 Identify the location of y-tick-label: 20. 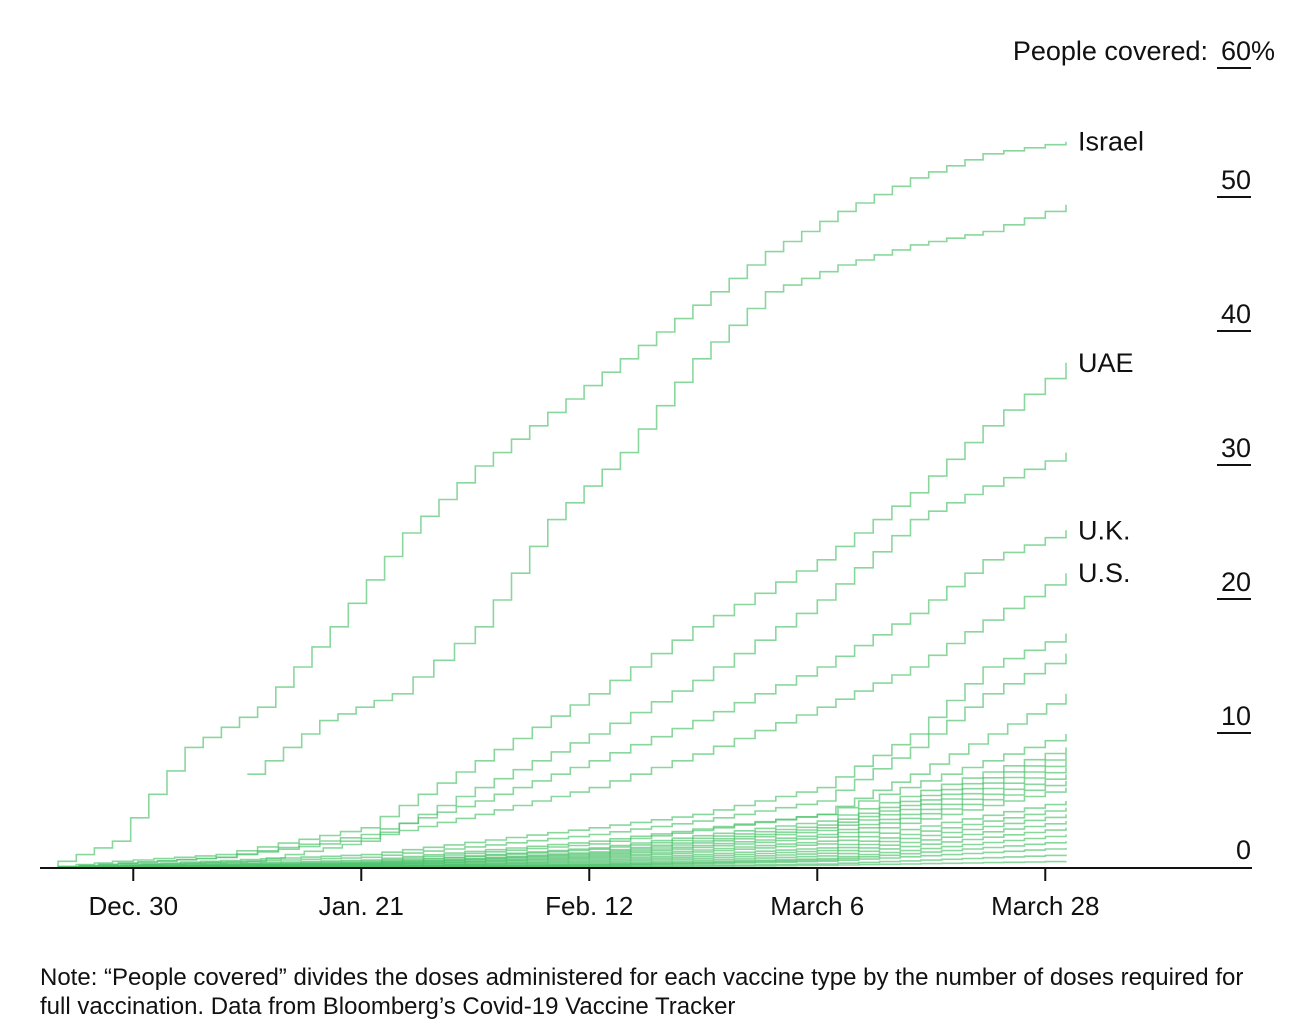
(1236, 582).